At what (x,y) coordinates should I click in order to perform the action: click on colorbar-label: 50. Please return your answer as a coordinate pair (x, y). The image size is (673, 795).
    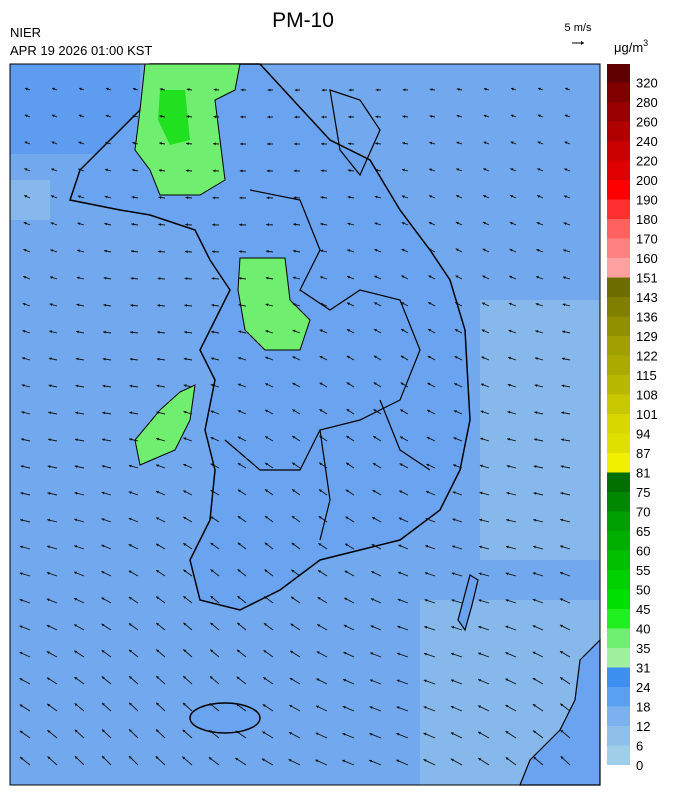
    Looking at the image, I should click on (643, 590).